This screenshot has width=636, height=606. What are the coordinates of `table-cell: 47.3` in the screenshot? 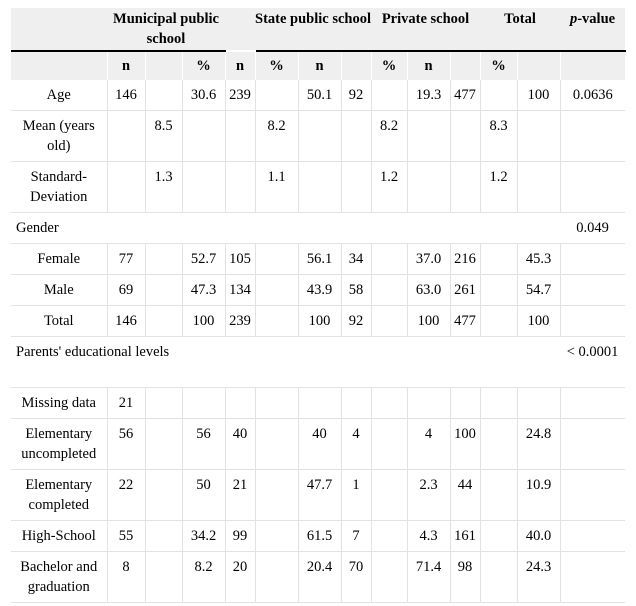 It's located at (204, 290).